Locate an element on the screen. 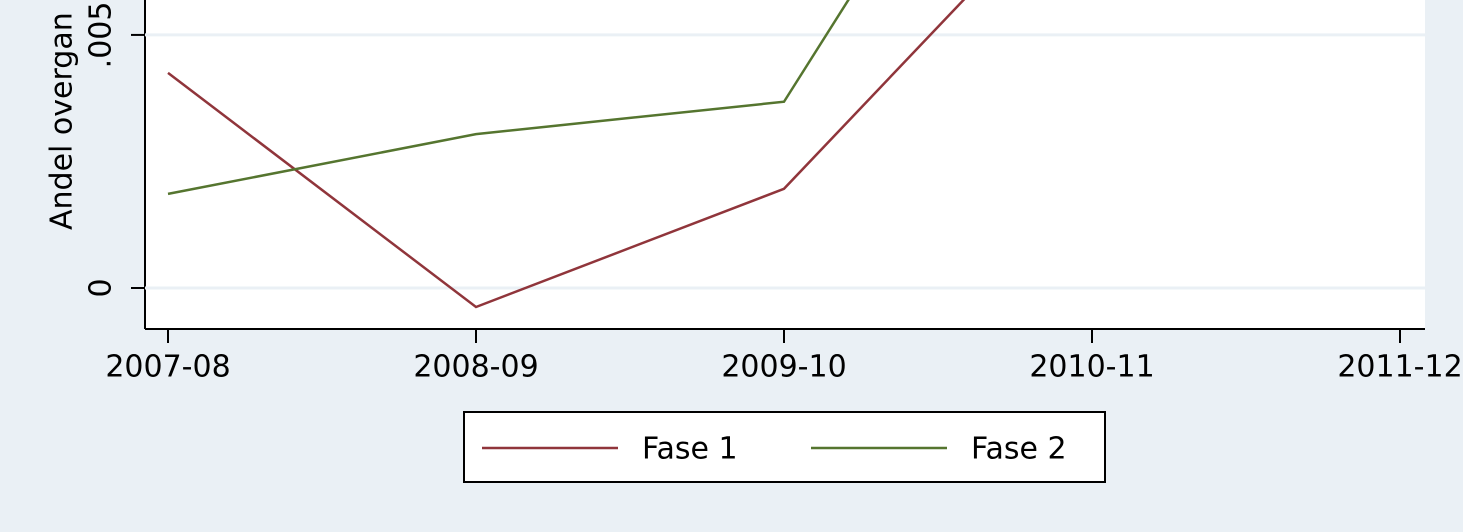 This screenshot has width=1463, height=532. y-tick-label: .005 is located at coordinates (101, 35).